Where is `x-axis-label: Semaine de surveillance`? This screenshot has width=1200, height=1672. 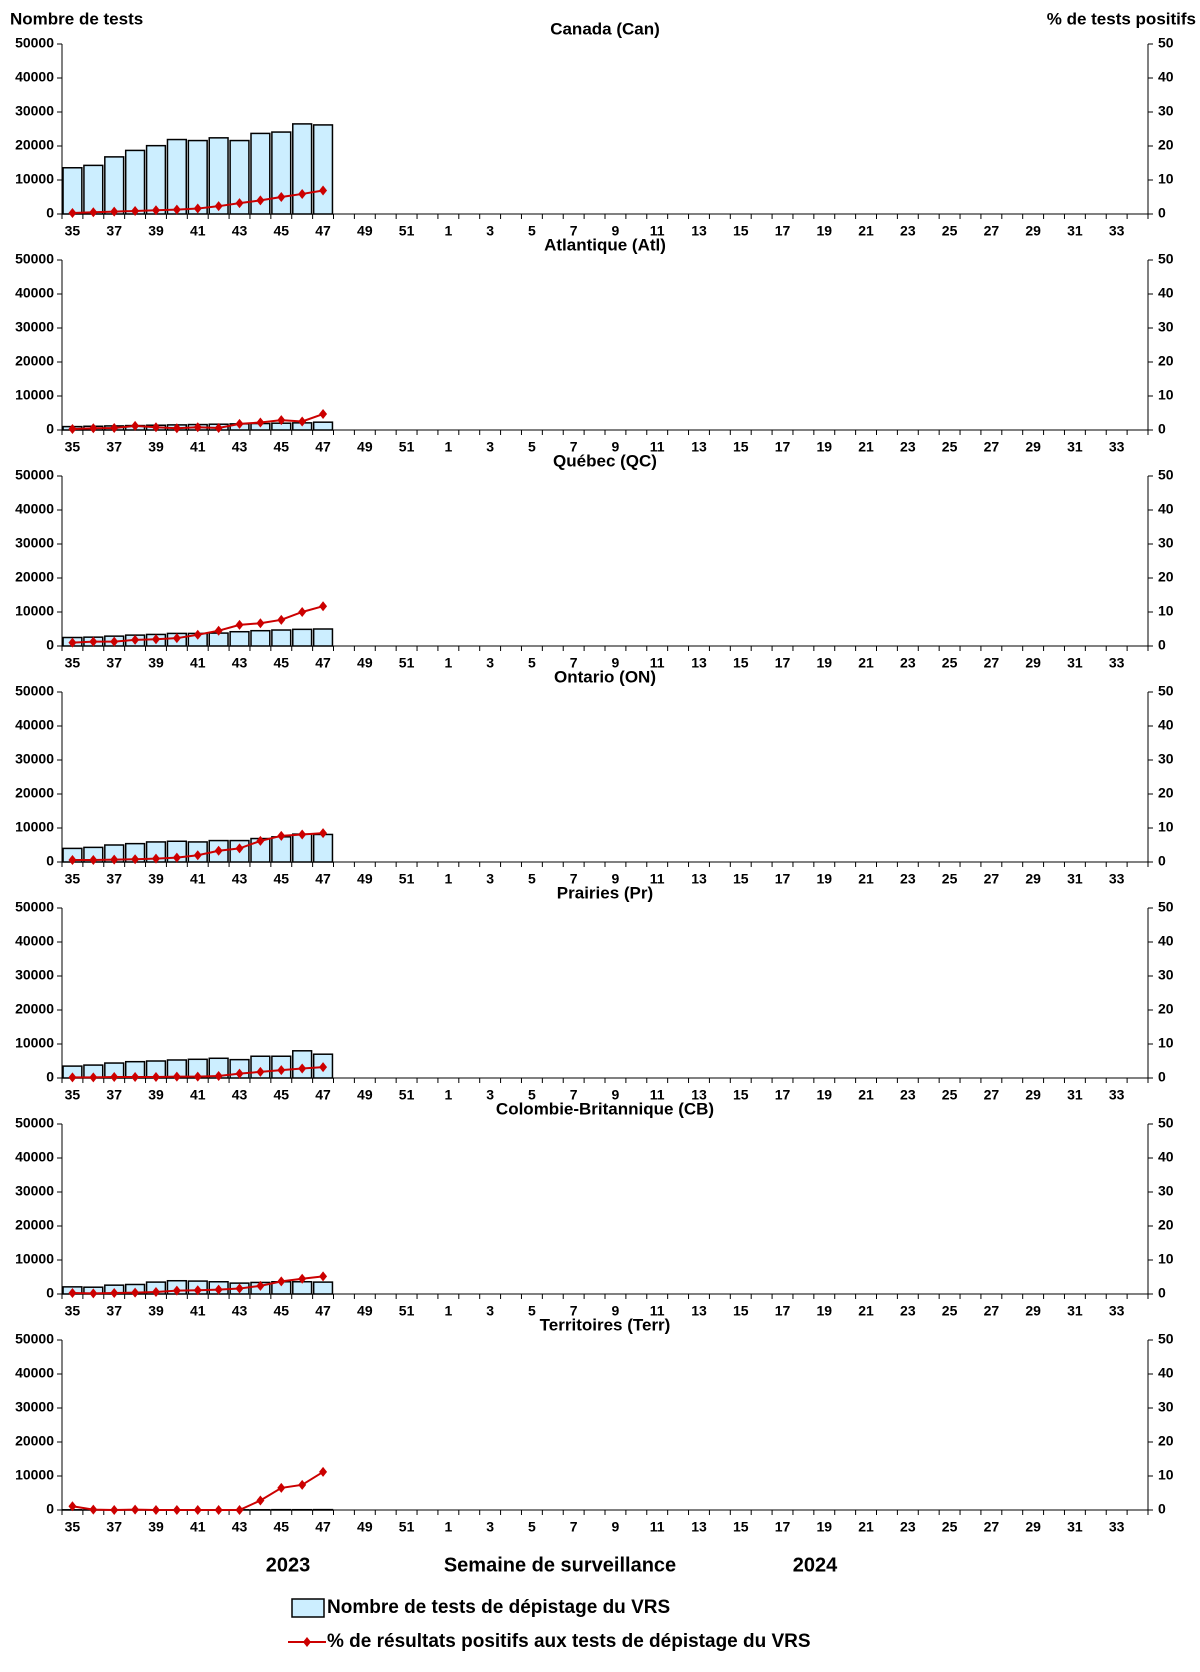 x-axis-label: Semaine de surveillance is located at coordinates (560, 1565).